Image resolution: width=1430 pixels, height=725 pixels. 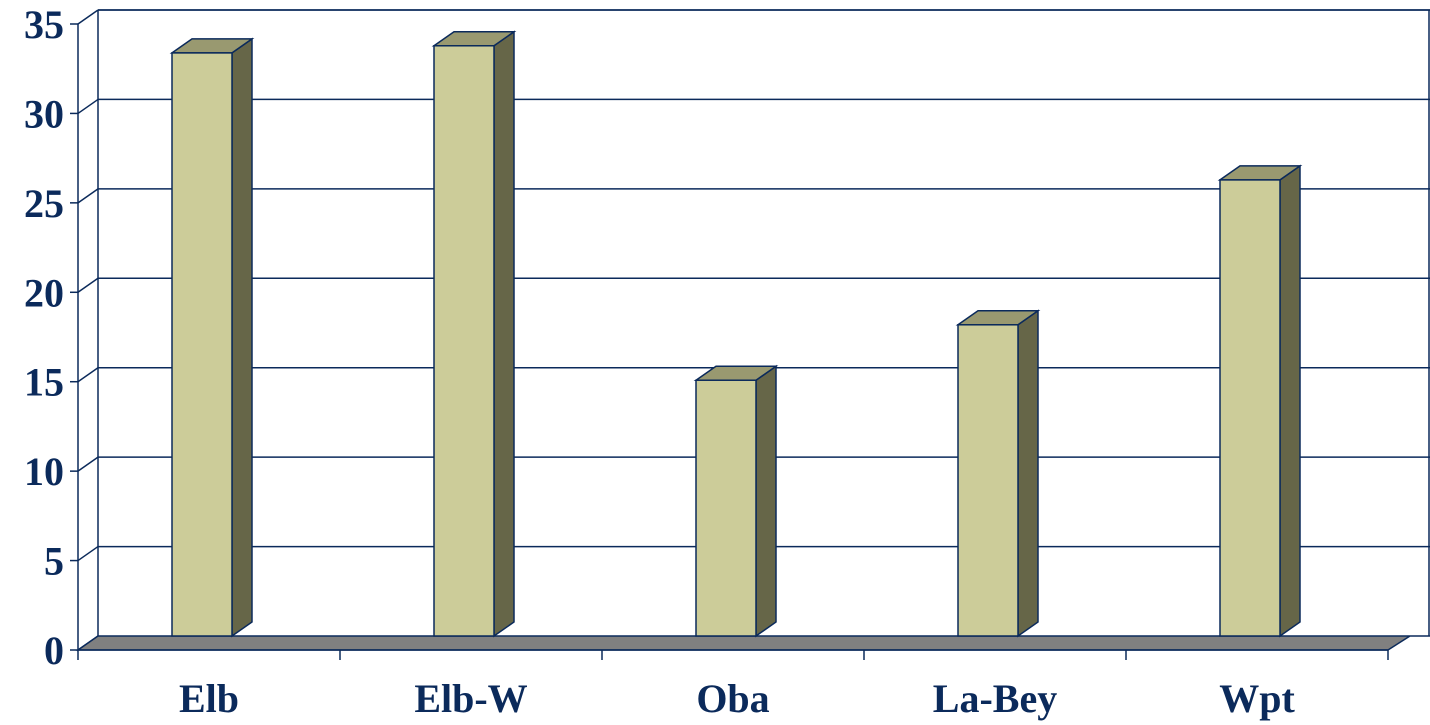 What do you see at coordinates (44, 471) in the screenshot?
I see `y-tick-label: 10` at bounding box center [44, 471].